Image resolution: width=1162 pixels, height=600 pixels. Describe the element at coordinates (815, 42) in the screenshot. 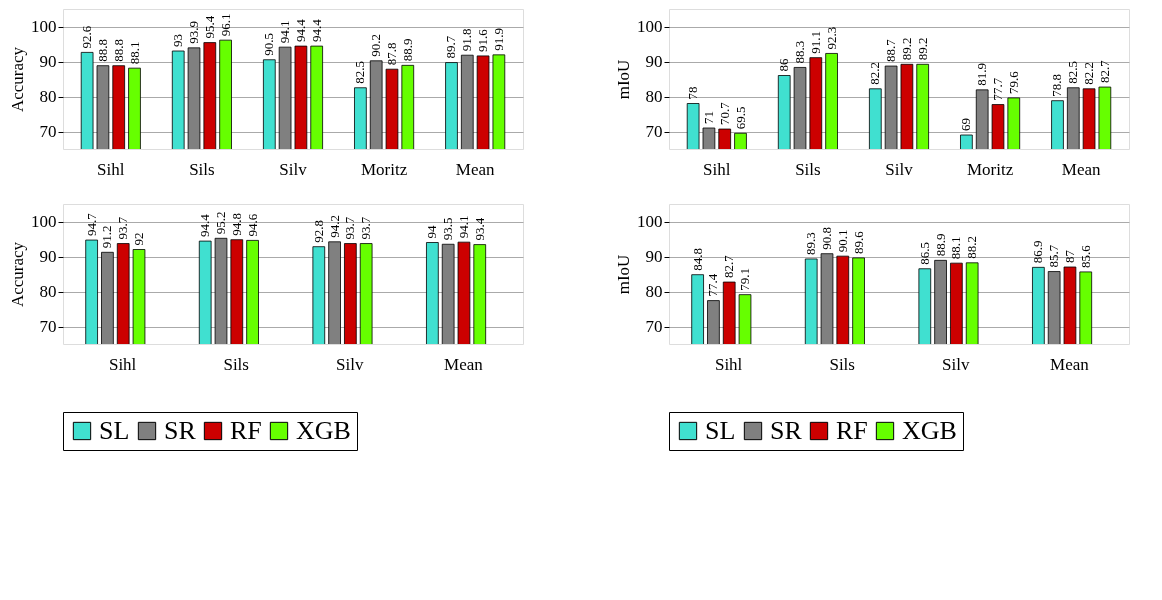

I see `data-label: 91.1` at that location.